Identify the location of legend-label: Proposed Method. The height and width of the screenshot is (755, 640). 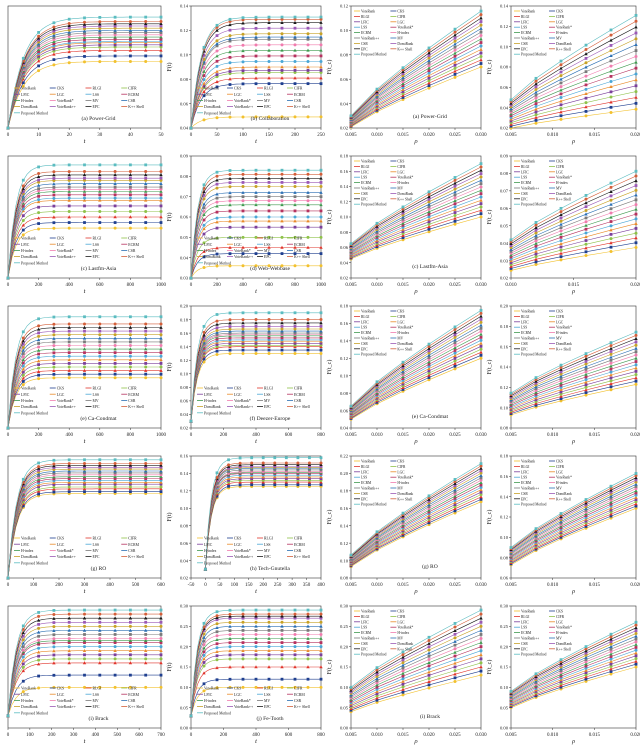
(34, 263).